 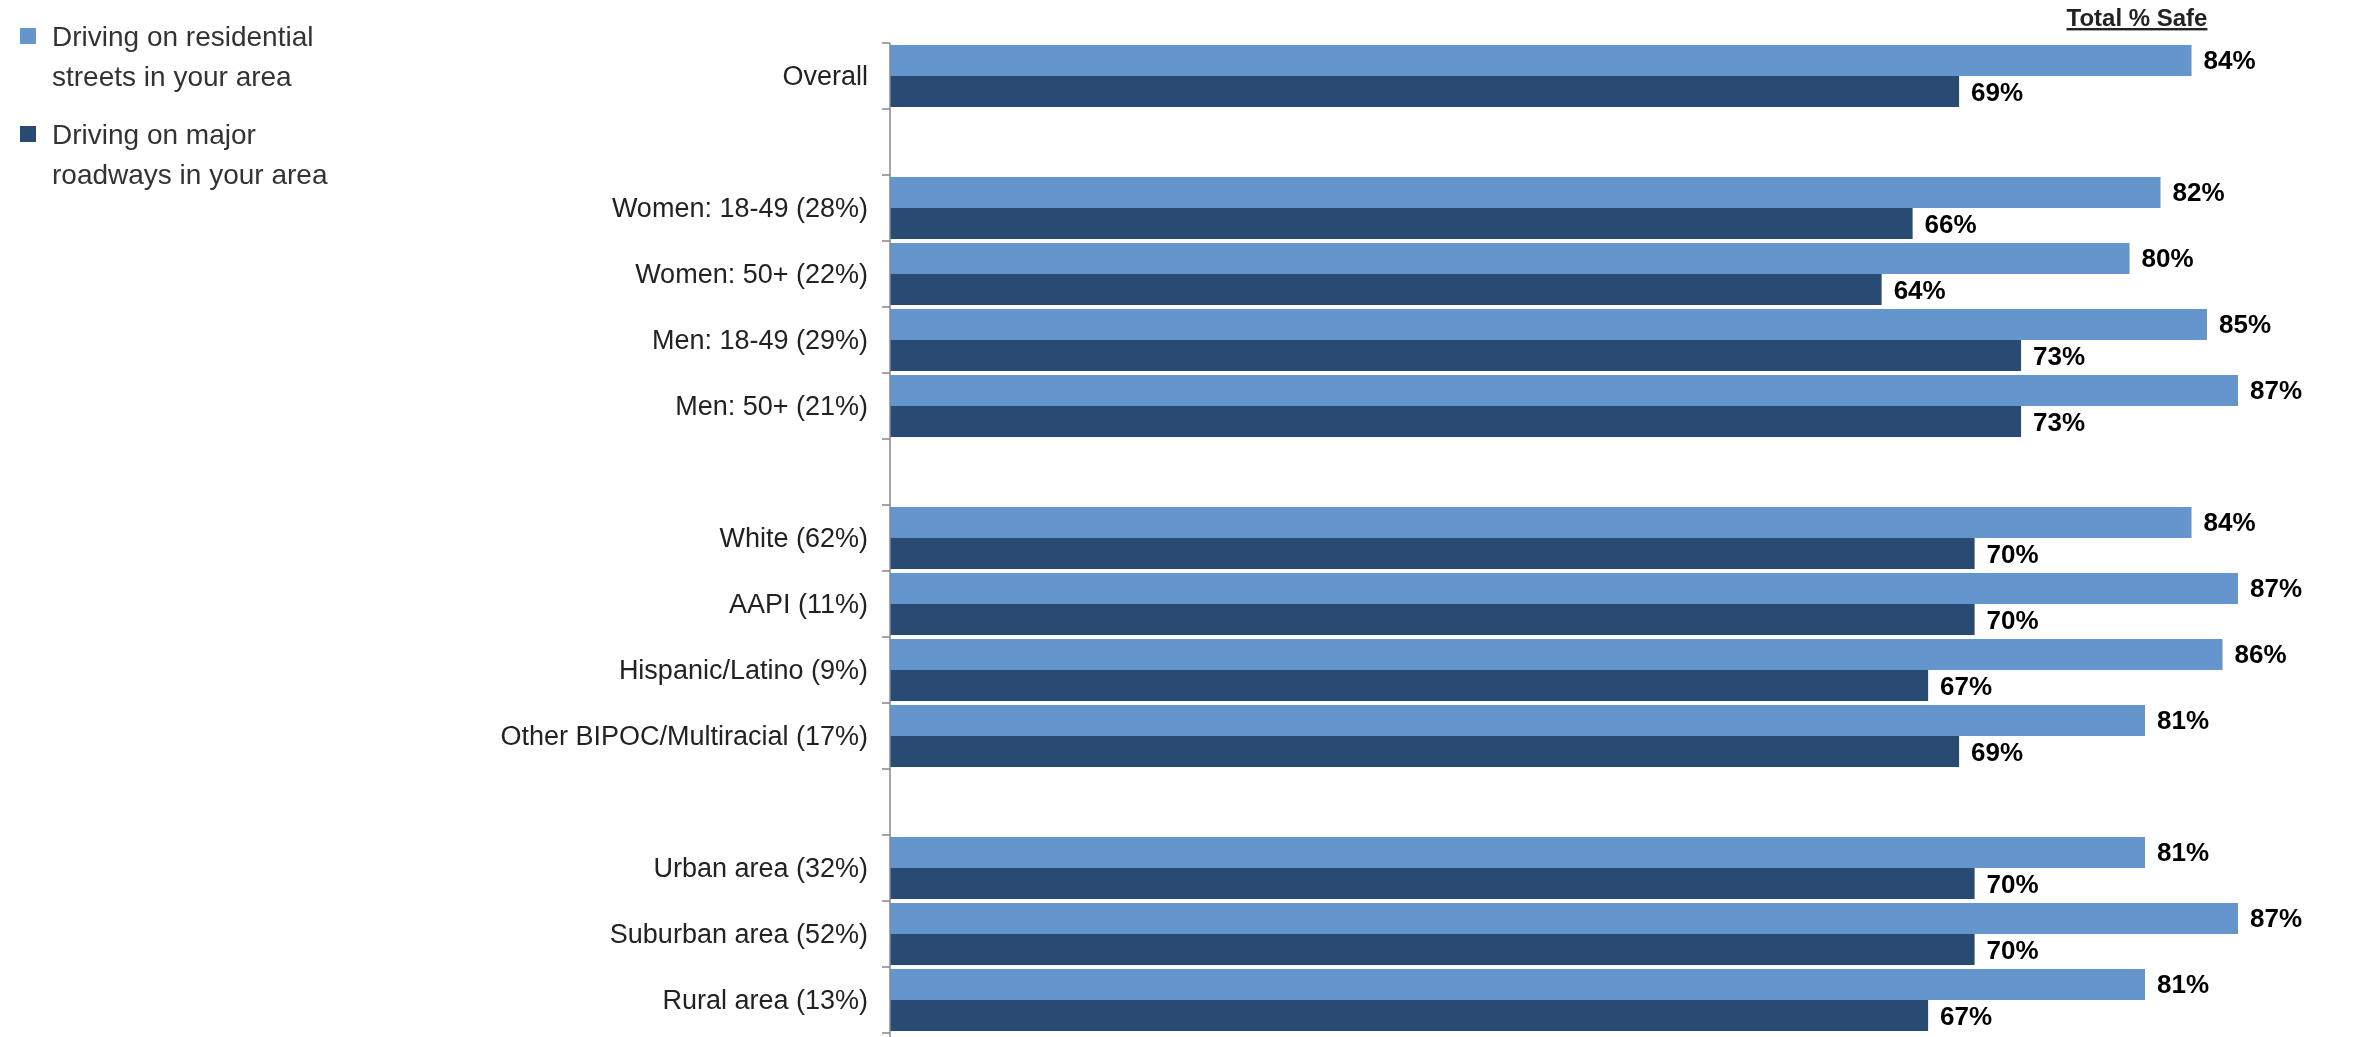 What do you see at coordinates (751, 274) in the screenshot?
I see `y-tick-label: Women: 50+ (22%)` at bounding box center [751, 274].